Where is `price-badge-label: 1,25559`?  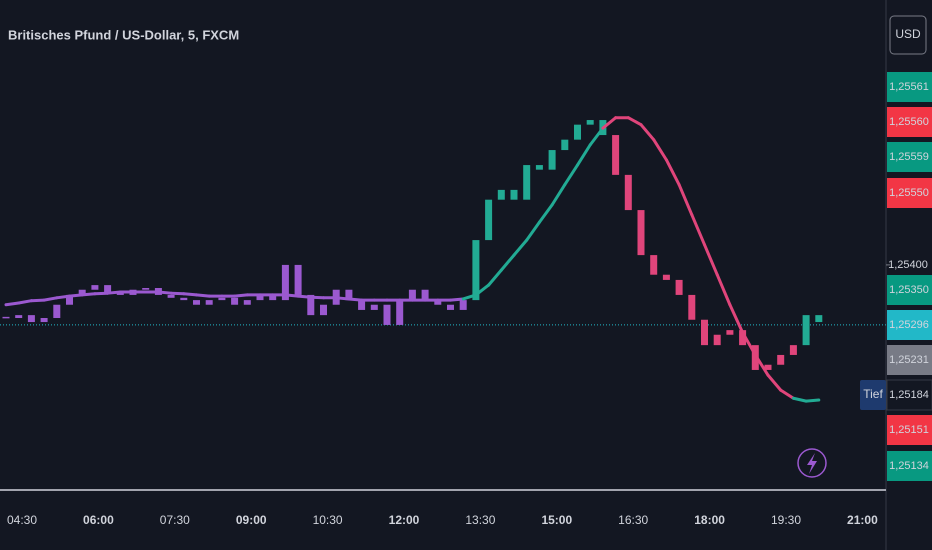 price-badge-label: 1,25559 is located at coordinates (909, 157).